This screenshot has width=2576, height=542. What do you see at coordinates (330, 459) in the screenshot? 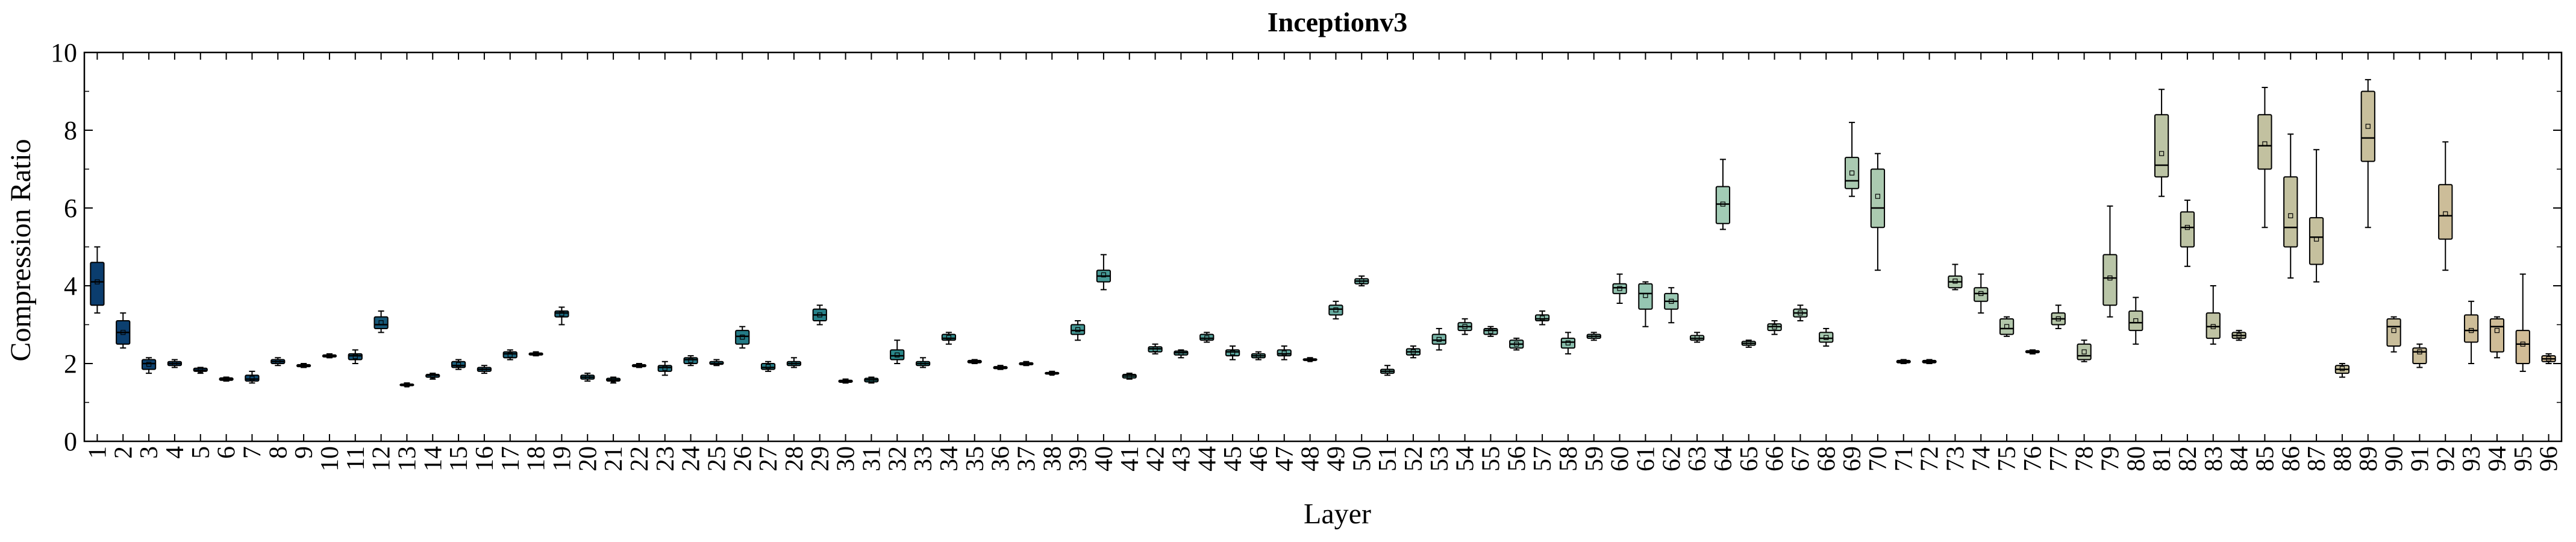
I see `x-tick-label: 10` at bounding box center [330, 459].